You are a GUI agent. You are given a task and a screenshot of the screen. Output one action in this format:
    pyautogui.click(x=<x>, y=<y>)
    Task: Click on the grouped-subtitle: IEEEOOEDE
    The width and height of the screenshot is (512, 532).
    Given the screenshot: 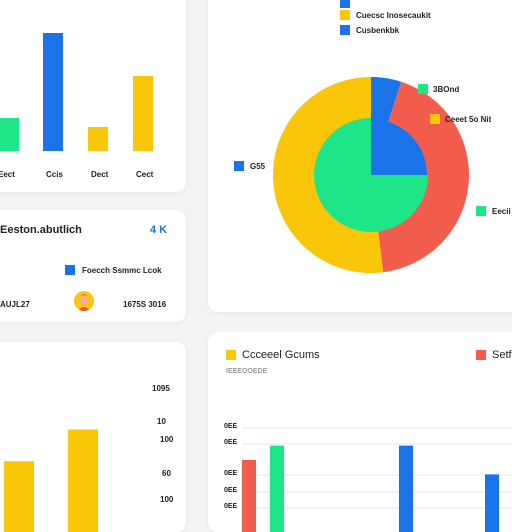 What is the action you would take?
    pyautogui.click(x=247, y=371)
    